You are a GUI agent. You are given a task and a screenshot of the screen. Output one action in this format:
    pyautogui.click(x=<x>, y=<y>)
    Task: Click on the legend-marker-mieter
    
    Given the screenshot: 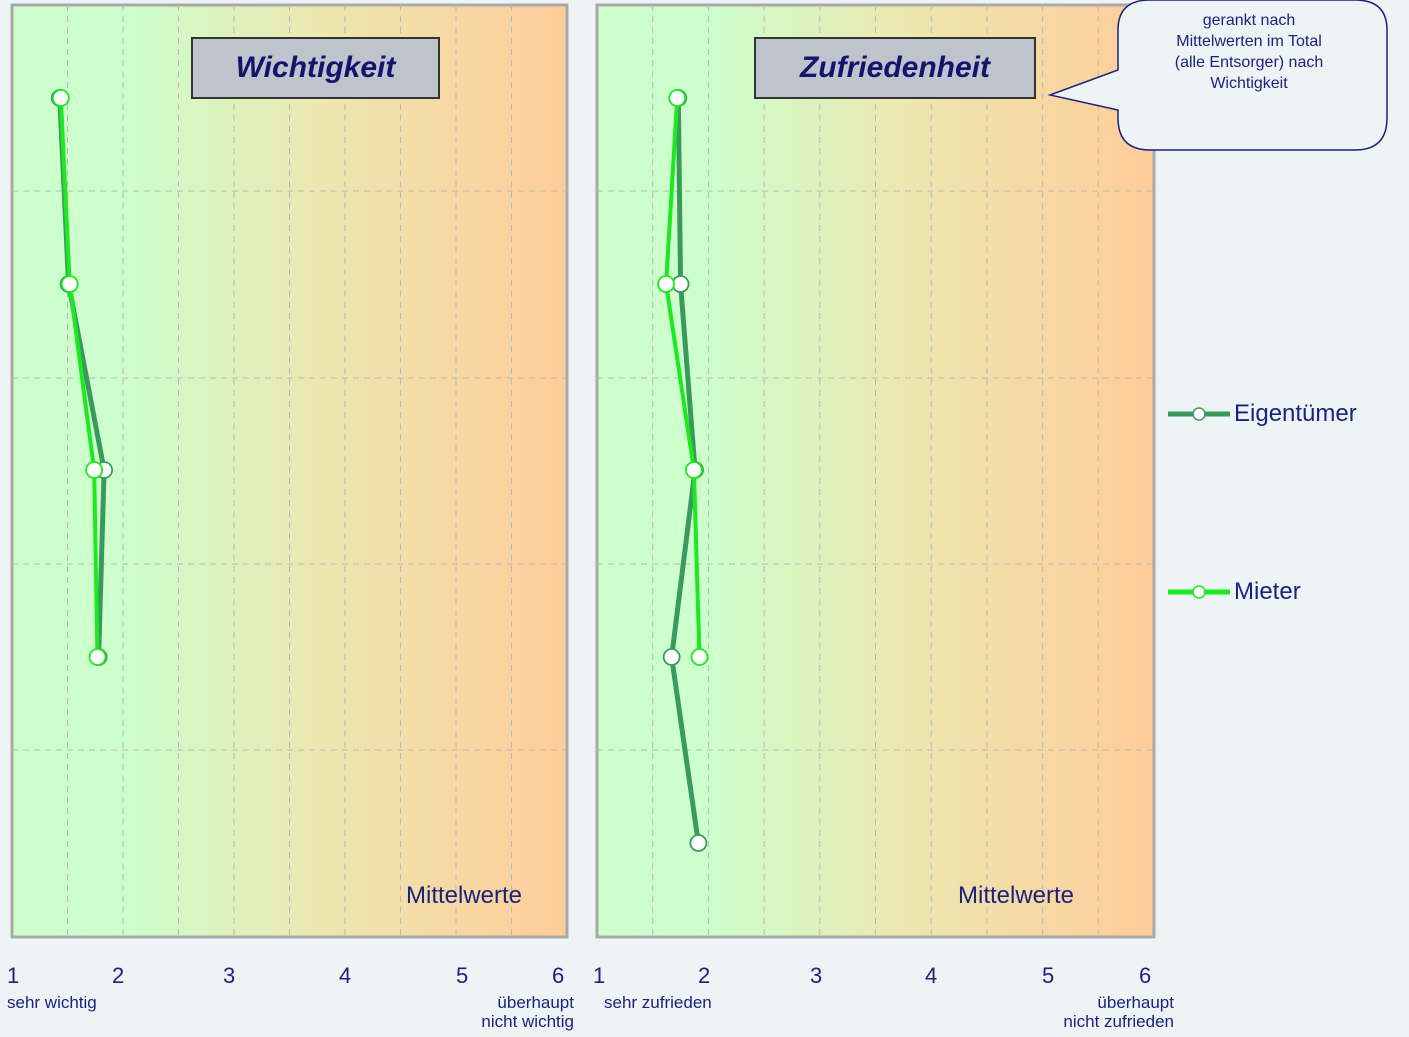 What is the action you would take?
    pyautogui.click(x=1199, y=592)
    